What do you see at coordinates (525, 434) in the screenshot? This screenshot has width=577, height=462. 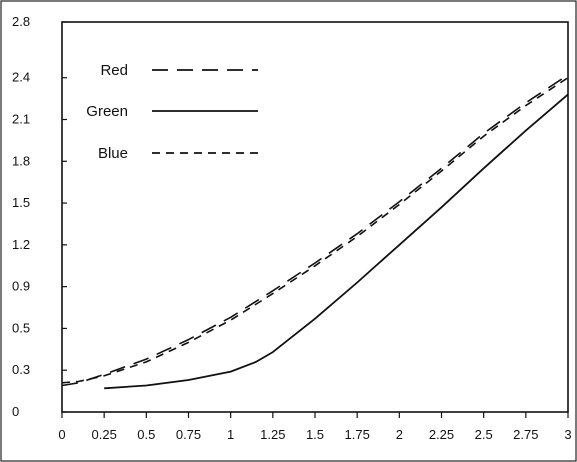 I see `x-tick-label: 2.75` at bounding box center [525, 434].